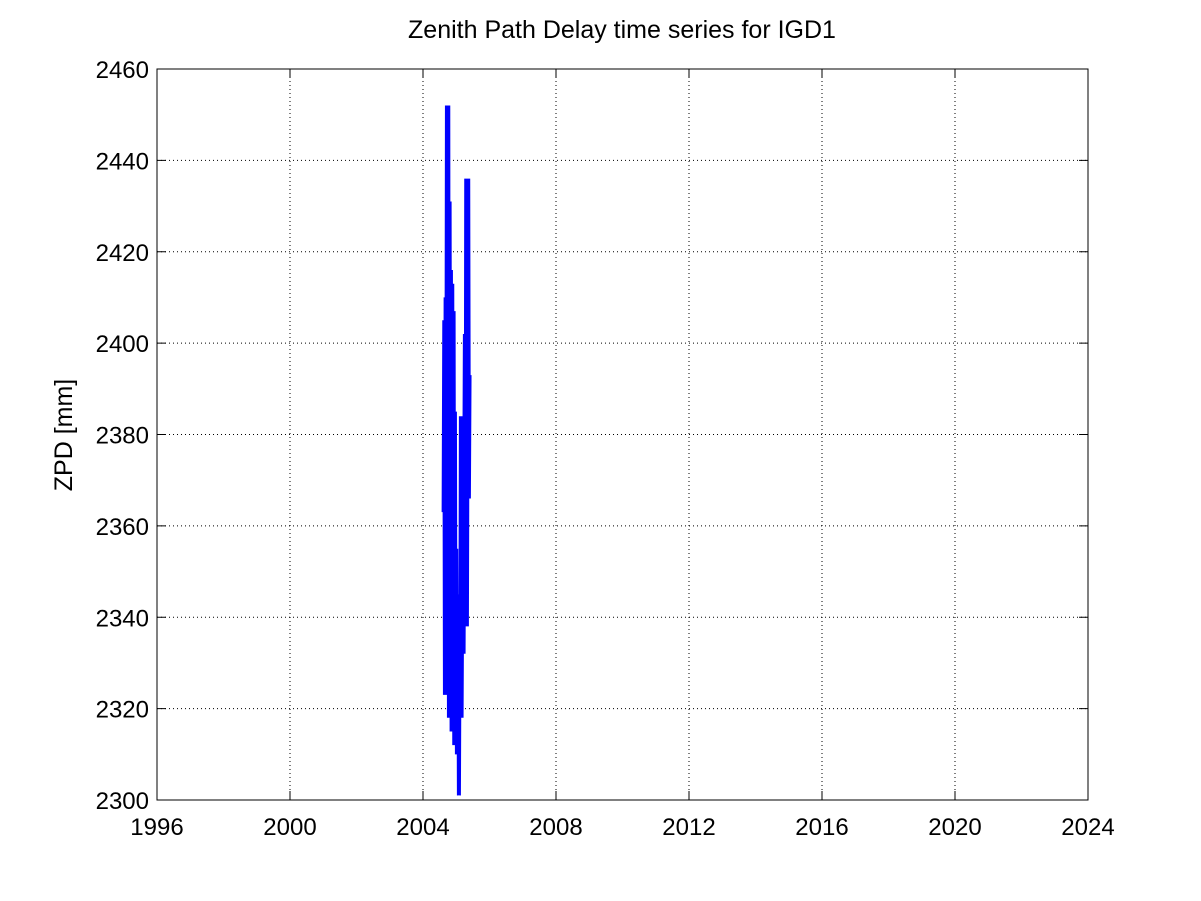  What do you see at coordinates (122, 436) in the screenshot?
I see `y-tick-label: 2380` at bounding box center [122, 436].